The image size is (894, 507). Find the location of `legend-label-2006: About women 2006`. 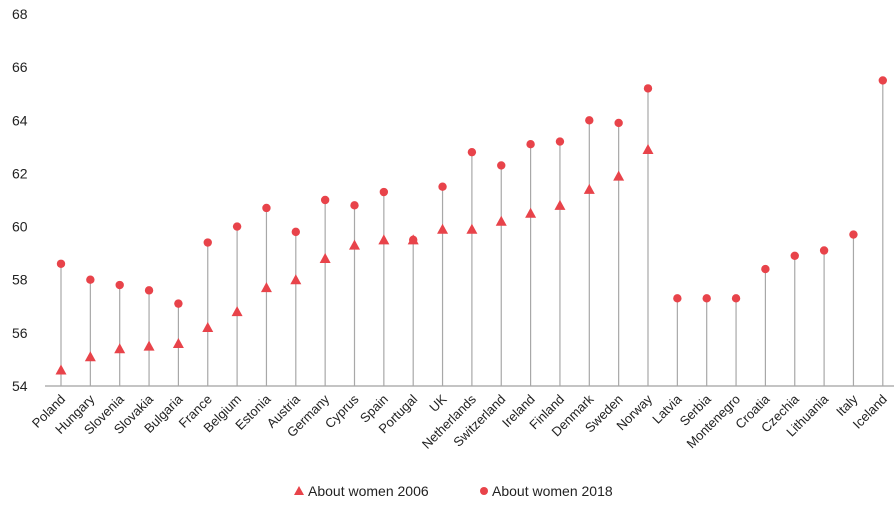

legend-label-2006: About women 2006 is located at coordinates (368, 491).